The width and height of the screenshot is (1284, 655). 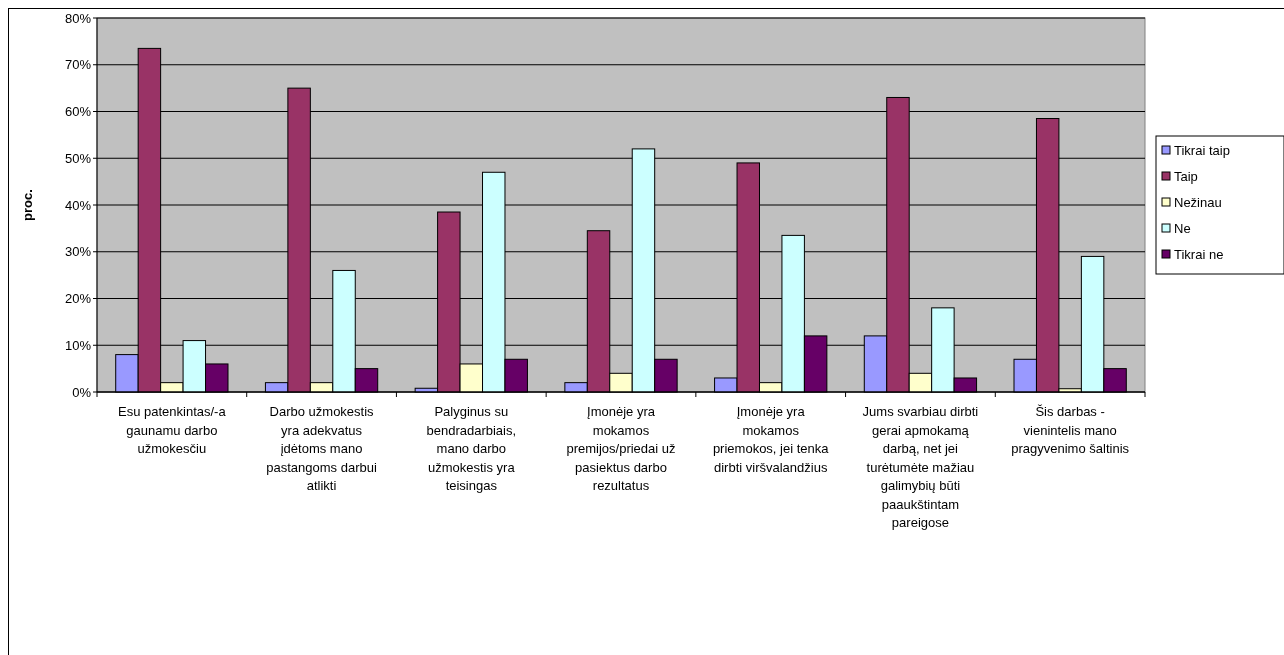 What do you see at coordinates (78, 345) in the screenshot?
I see `y-tick-label: 10%` at bounding box center [78, 345].